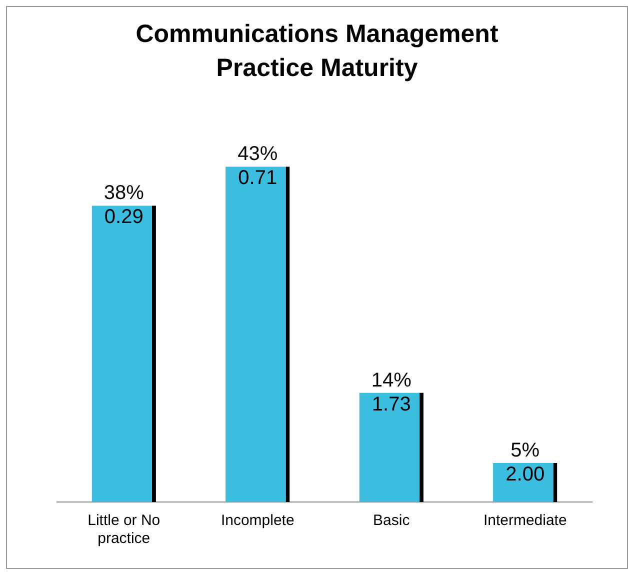  I want to click on data-label: 5%, so click(525, 451).